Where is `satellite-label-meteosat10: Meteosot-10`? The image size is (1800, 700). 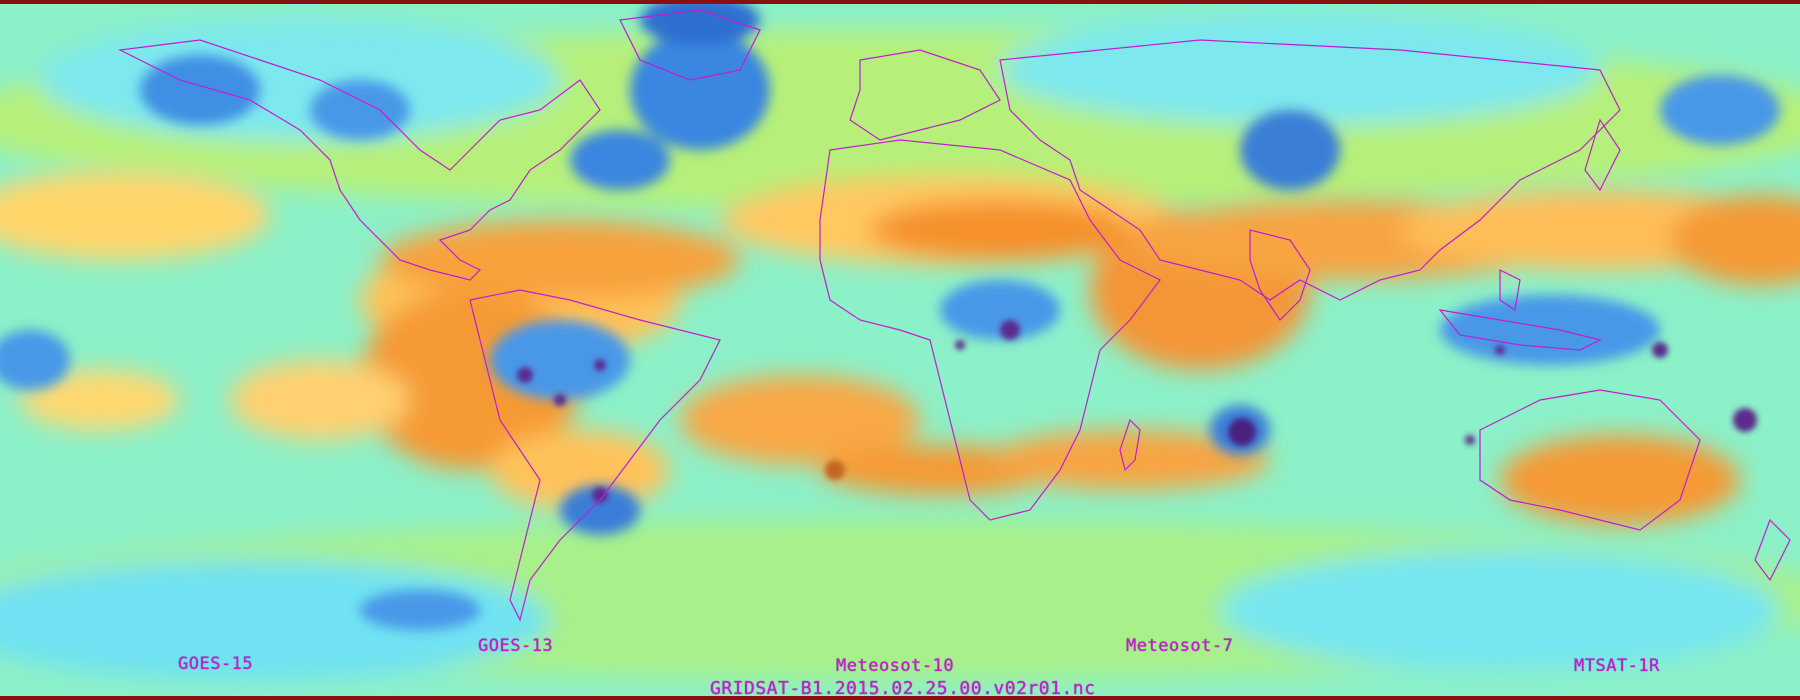
satellite-label-meteosat10: Meteosot-10 is located at coordinates (895, 666).